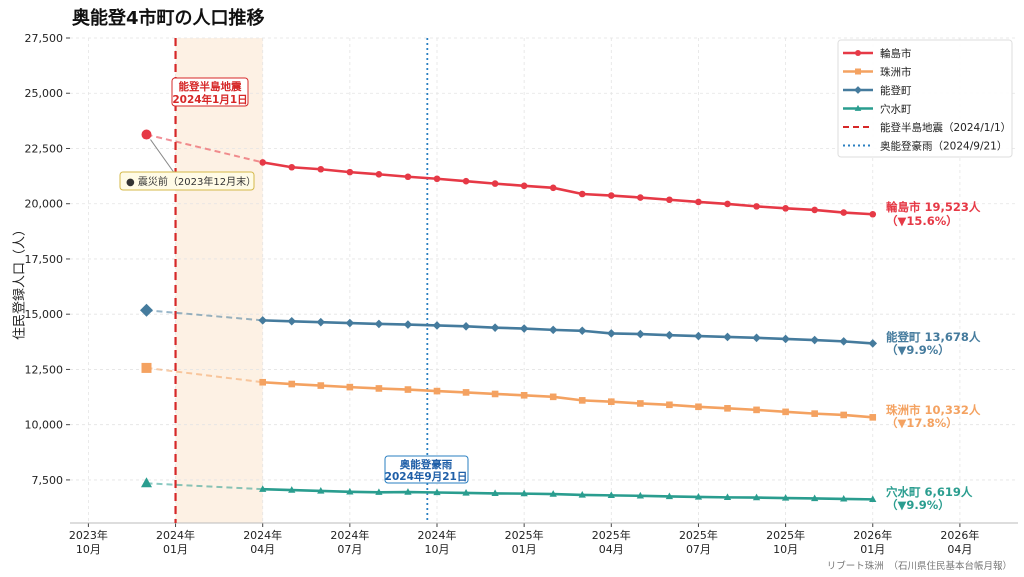  Describe the element at coordinates (896, 53) in the screenshot. I see `legend-label: 輪島市` at that location.